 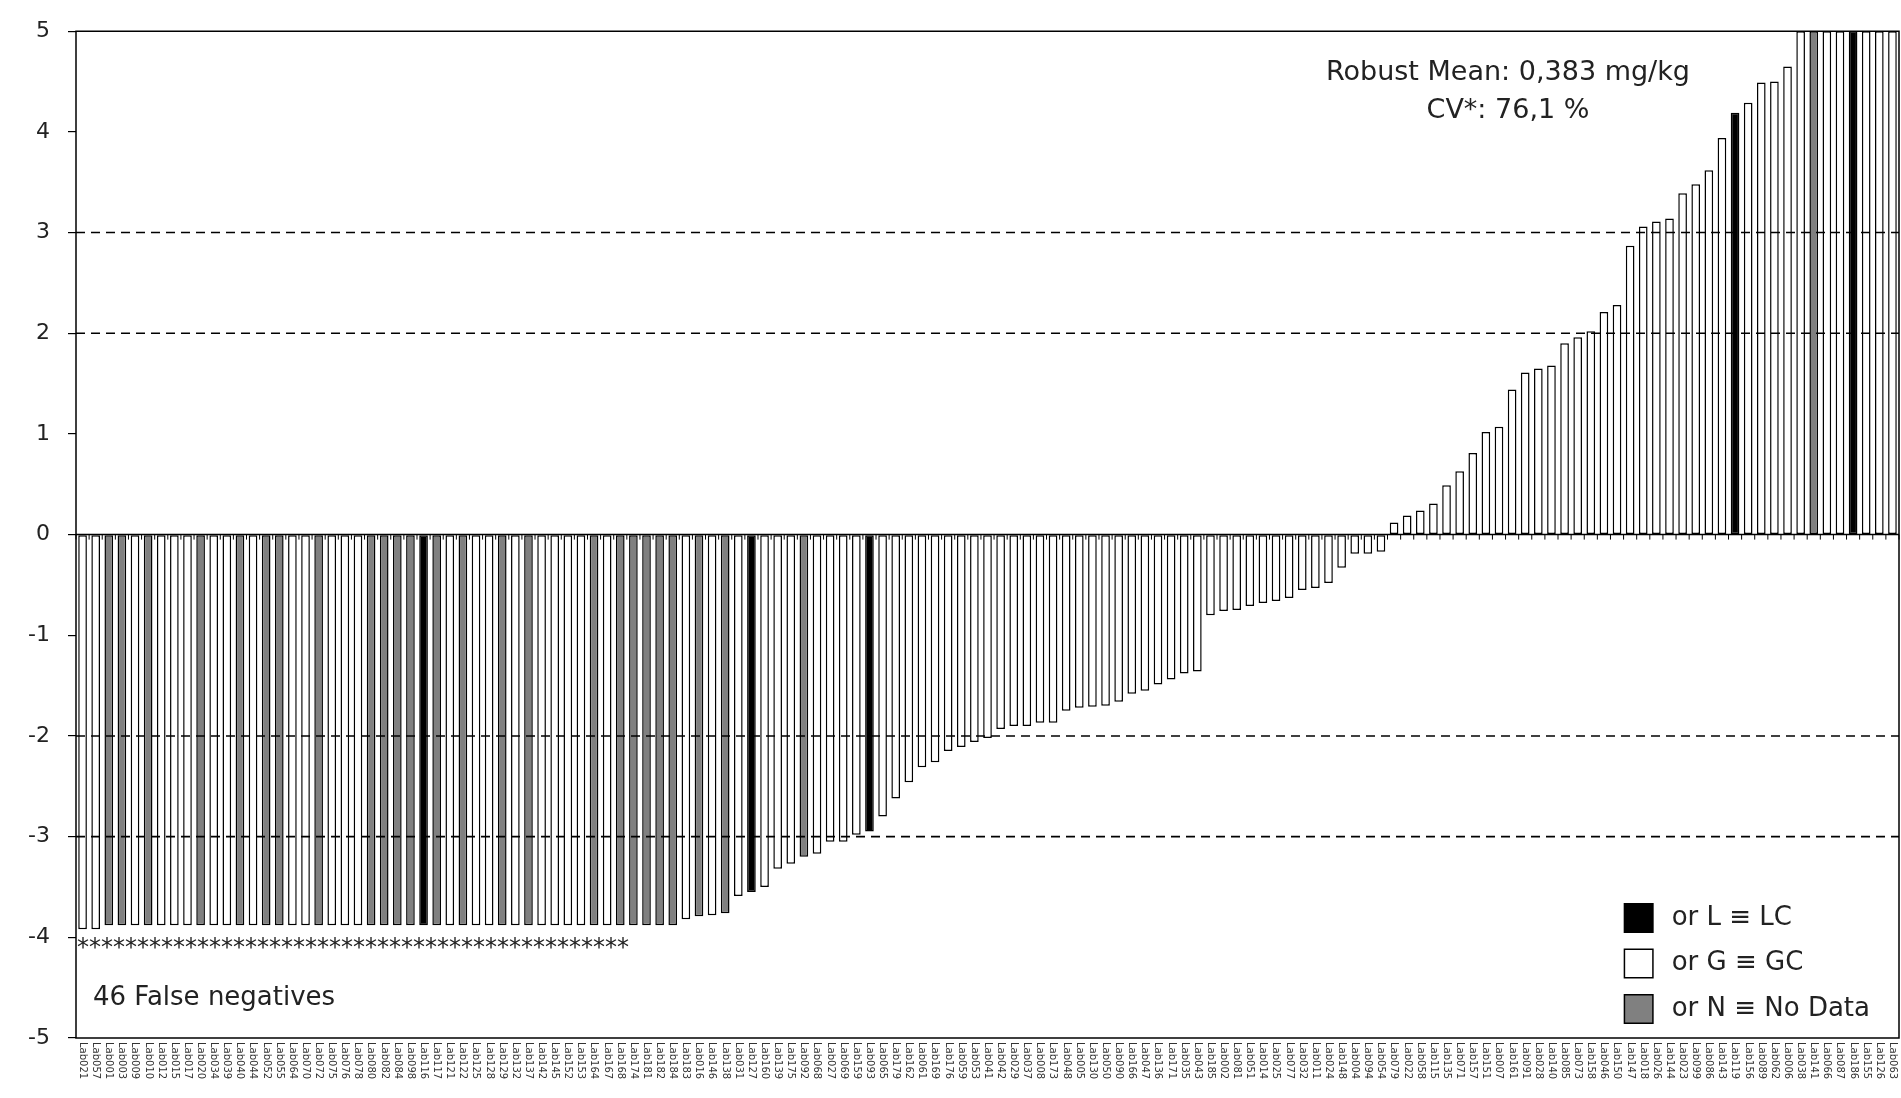 I want to click on x-tick-label: Lab072, so click(x=320, y=1061).